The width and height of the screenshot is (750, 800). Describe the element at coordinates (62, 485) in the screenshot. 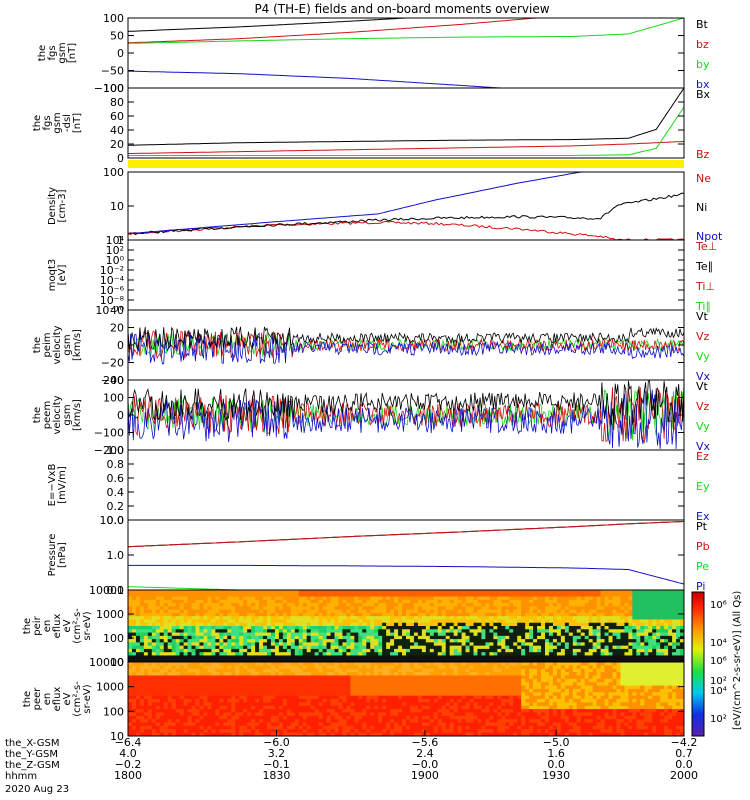

I see `ylabel-line: [mV/m]` at that location.